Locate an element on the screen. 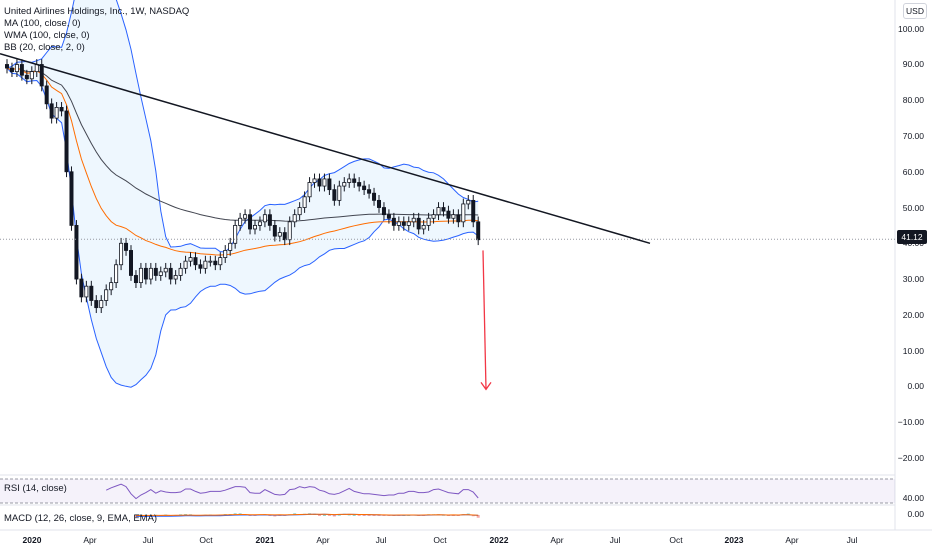 The width and height of the screenshot is (932, 550). price-tick-label: 30.00 is located at coordinates (913, 279).